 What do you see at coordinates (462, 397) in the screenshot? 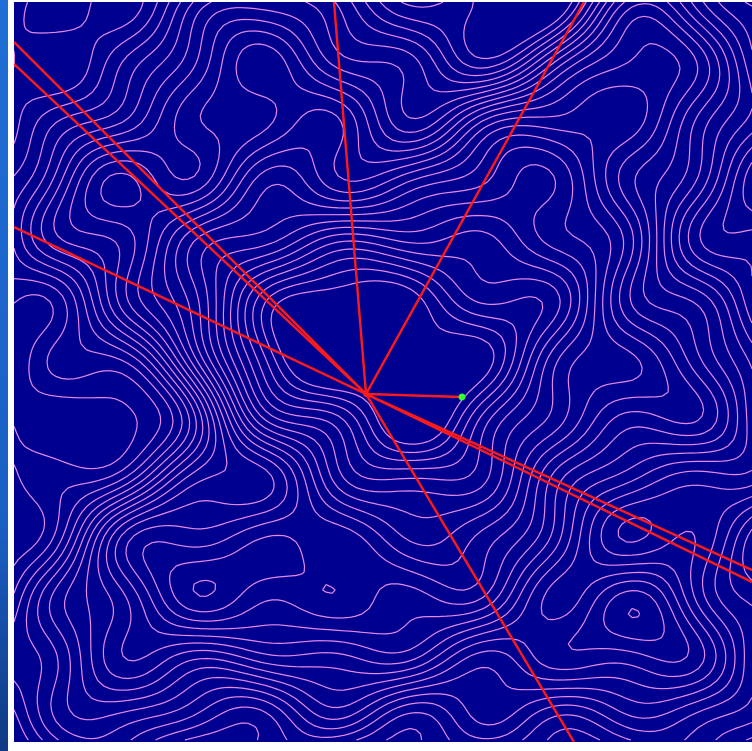
I see `target-point-marker` at bounding box center [462, 397].